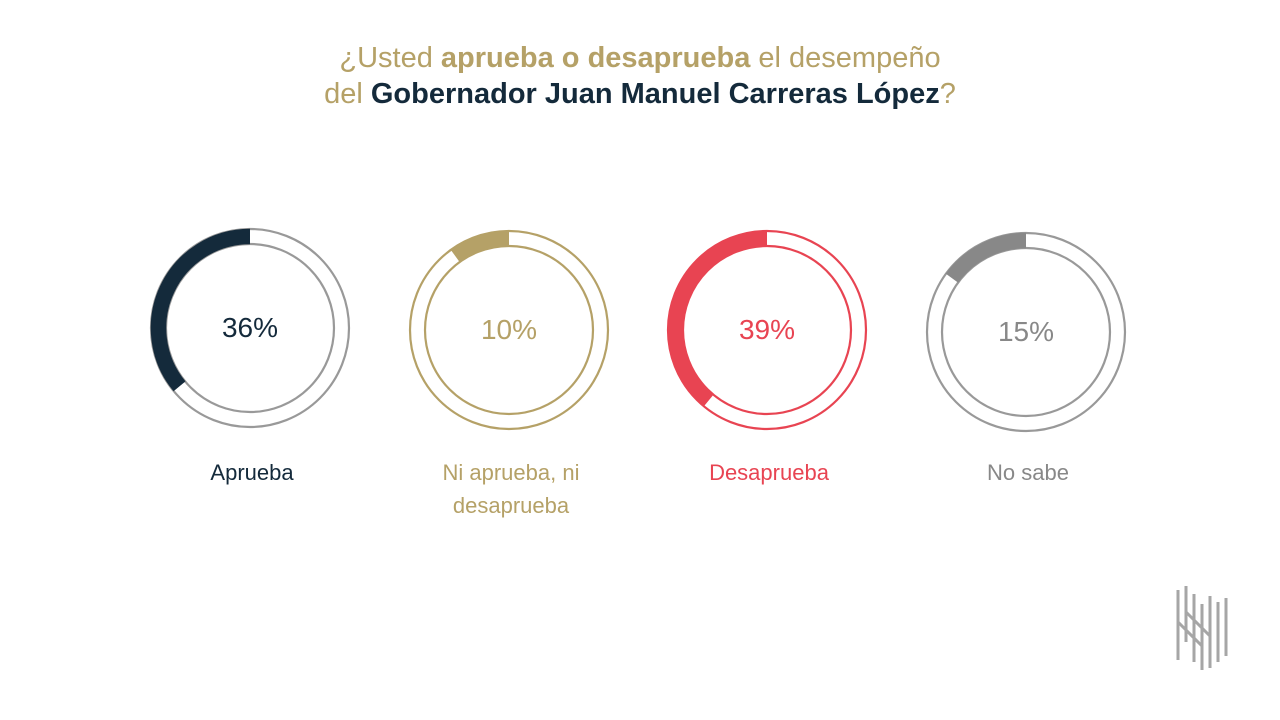 The image size is (1280, 720). Describe the element at coordinates (250, 327) in the screenshot. I see `data-label: 36%` at that location.